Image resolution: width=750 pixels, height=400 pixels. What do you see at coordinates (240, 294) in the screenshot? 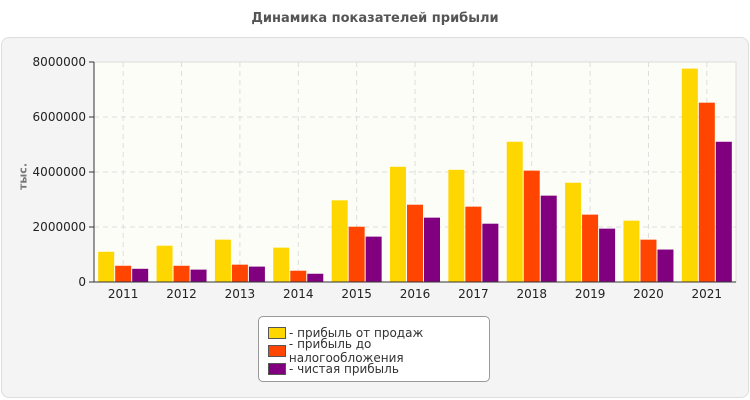
I see `x-tick-label: 2013` at bounding box center [240, 294].